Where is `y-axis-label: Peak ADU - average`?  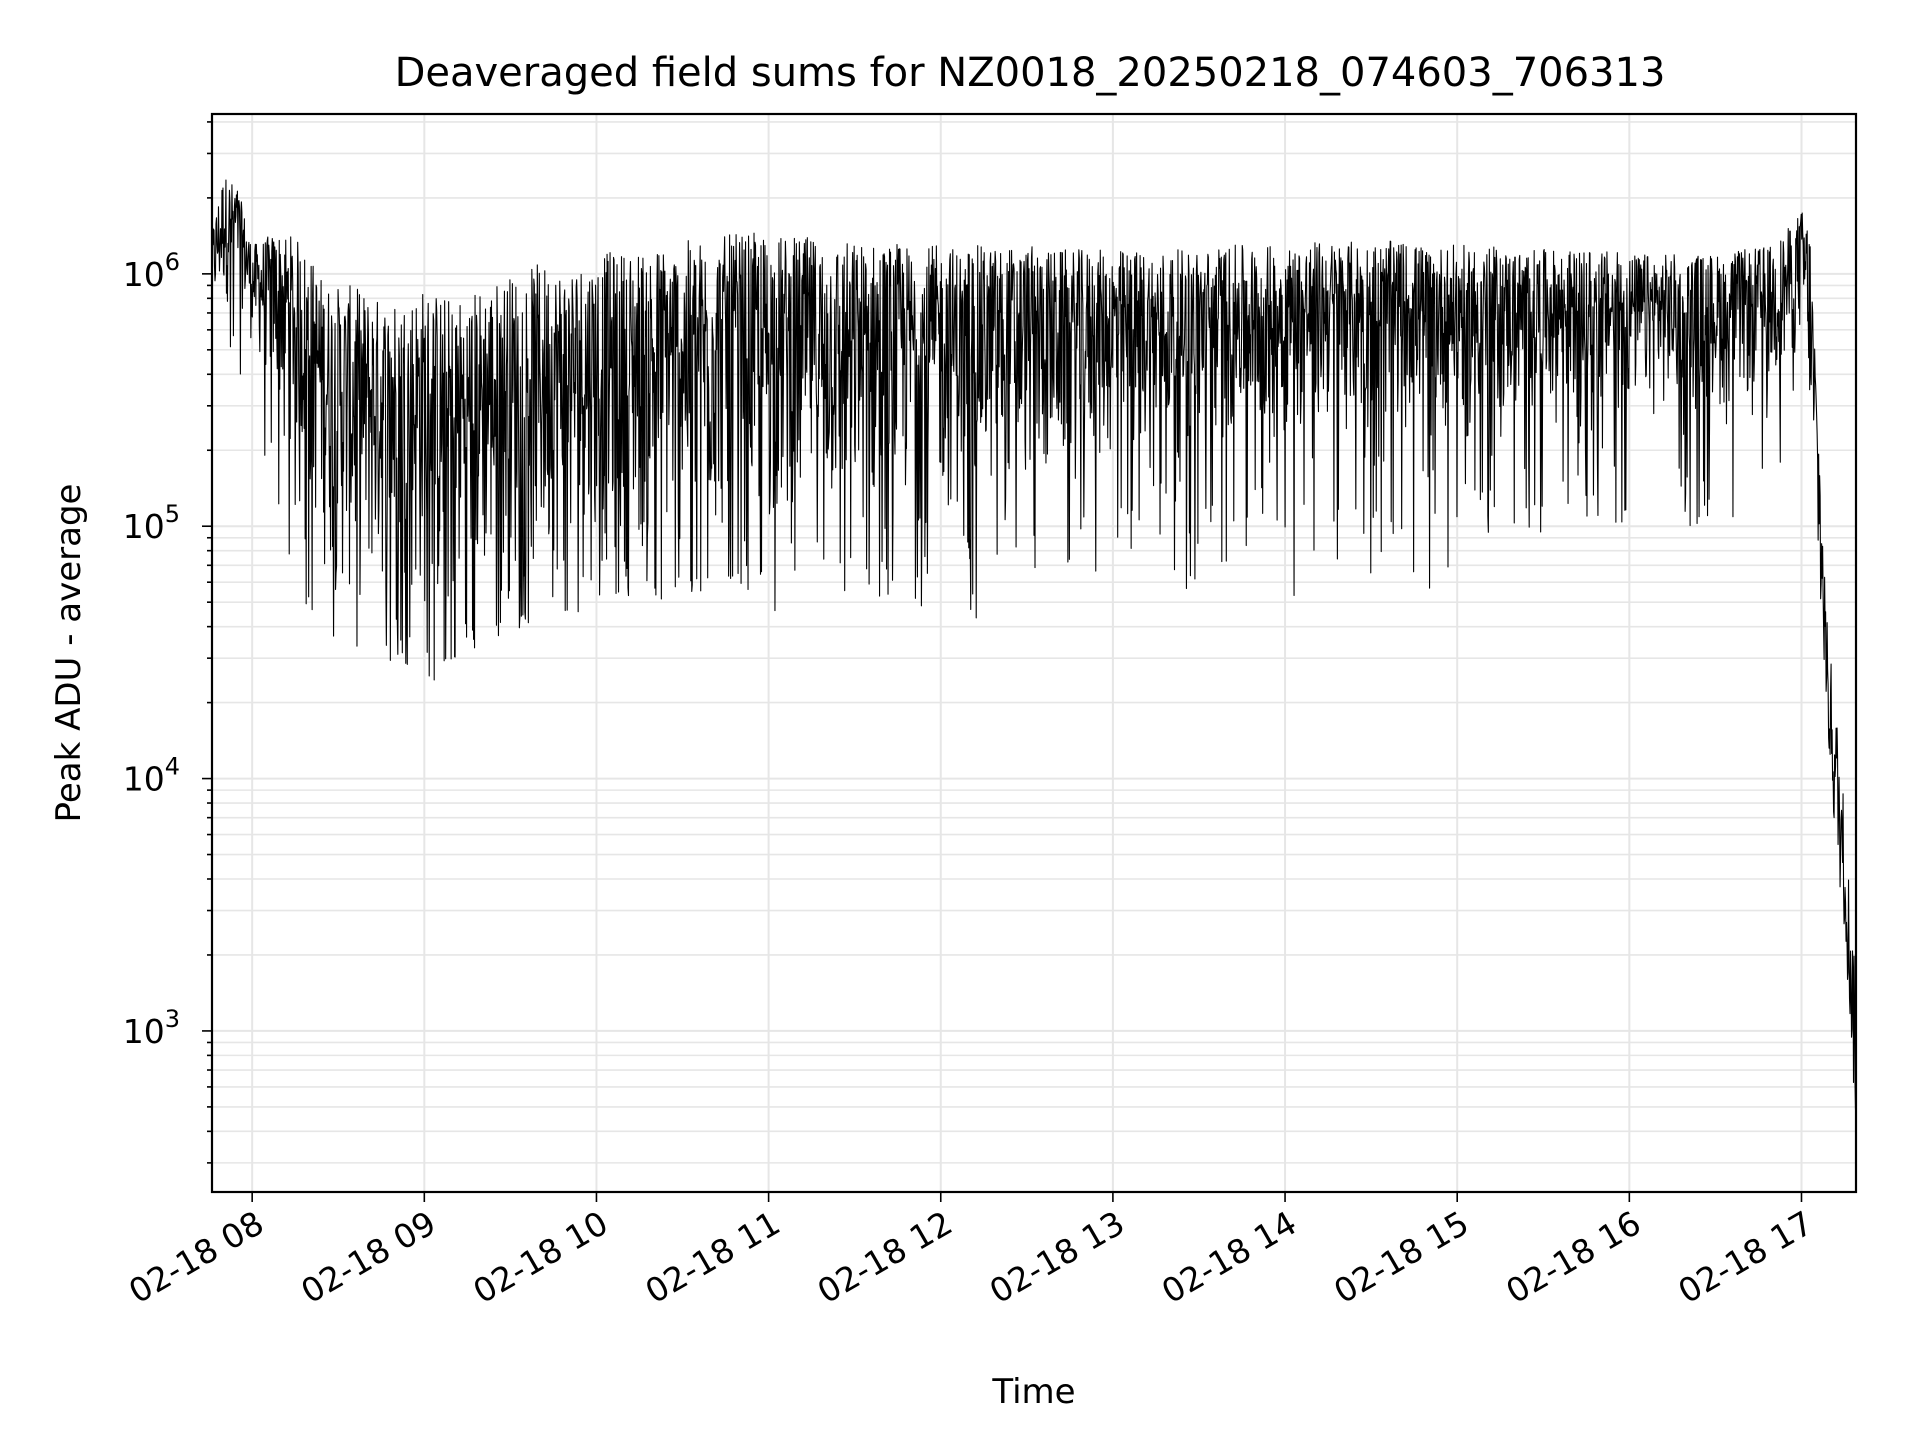
y-axis-label: Peak ADU - average is located at coordinates (69, 653).